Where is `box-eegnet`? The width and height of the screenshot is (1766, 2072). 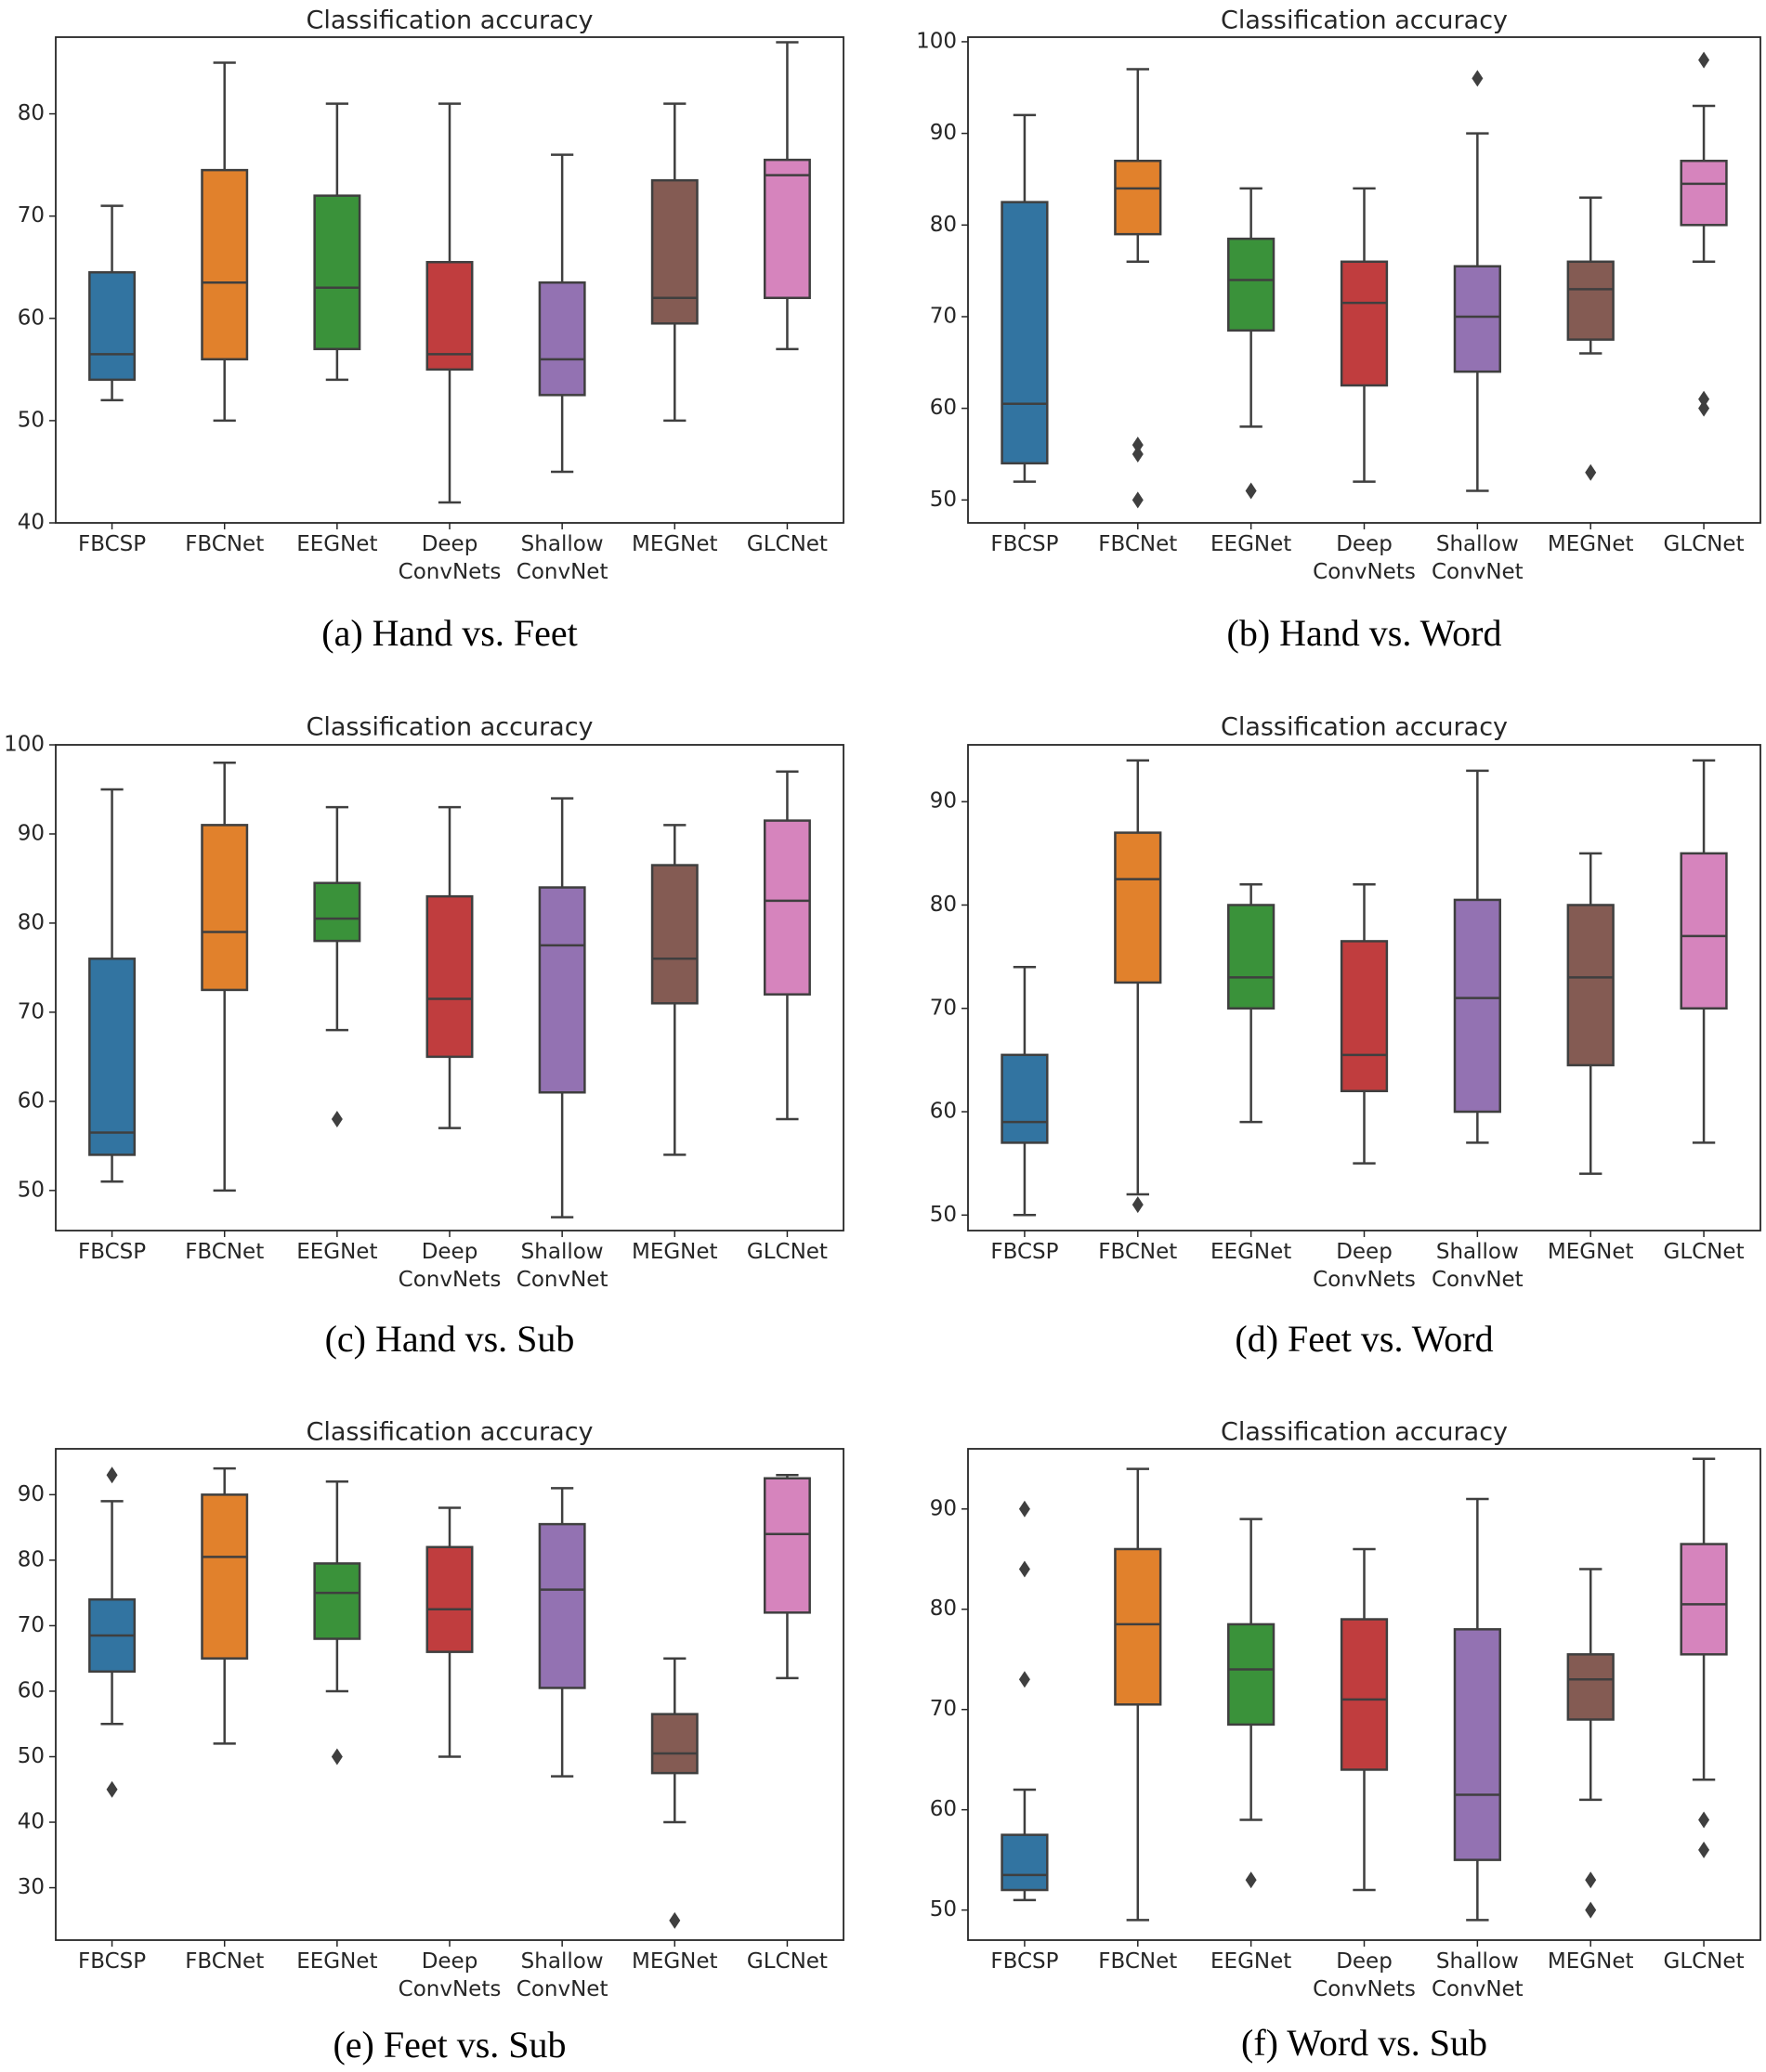 box-eegnet is located at coordinates (1251, 1003).